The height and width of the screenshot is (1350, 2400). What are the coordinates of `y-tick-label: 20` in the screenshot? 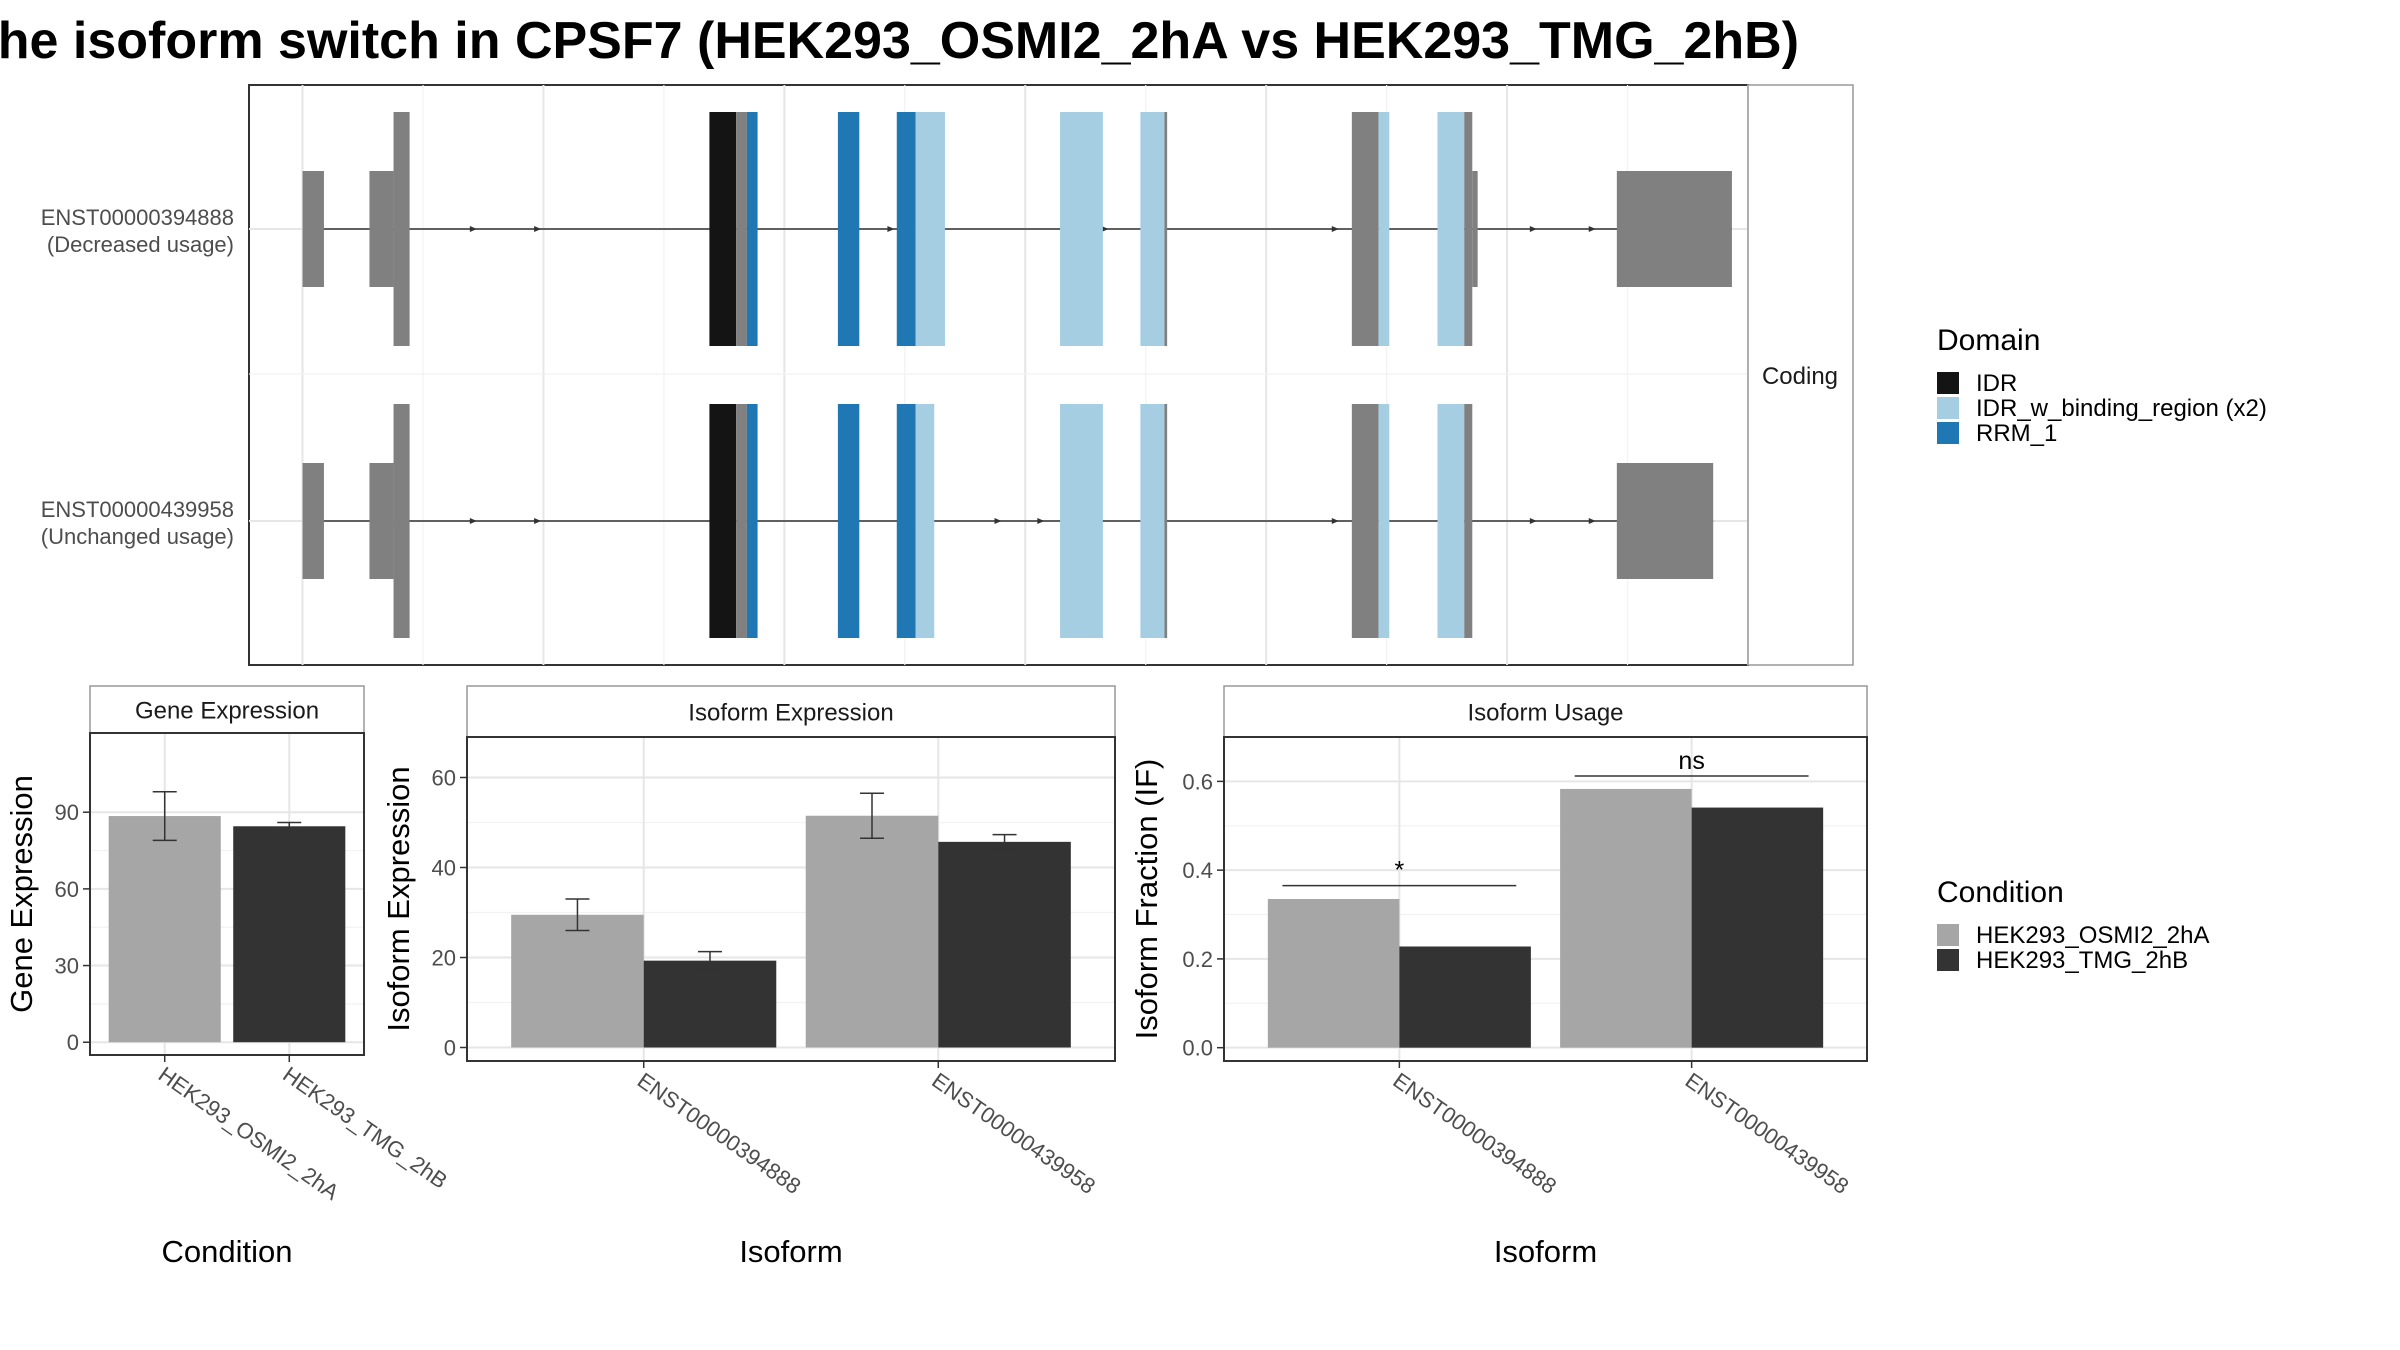 It's located at (444, 958).